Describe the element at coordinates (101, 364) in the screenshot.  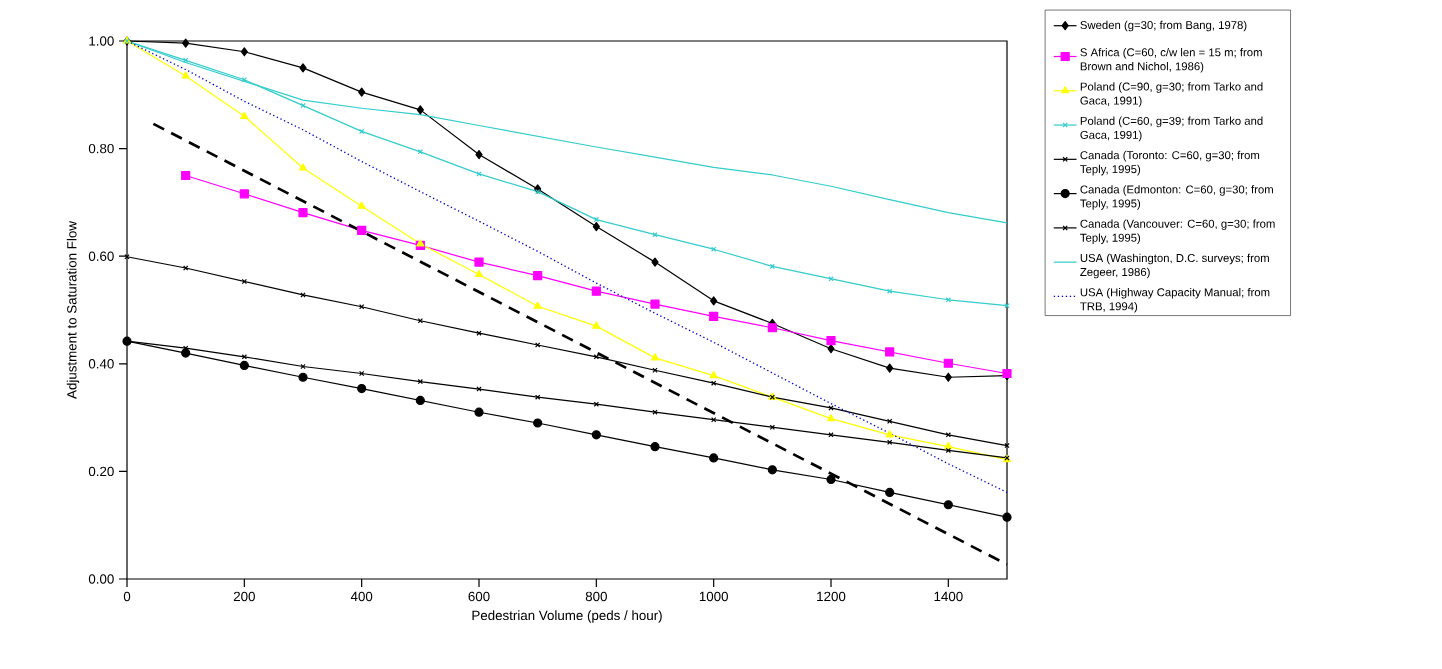
I see `y-tick-label: 0.40` at that location.